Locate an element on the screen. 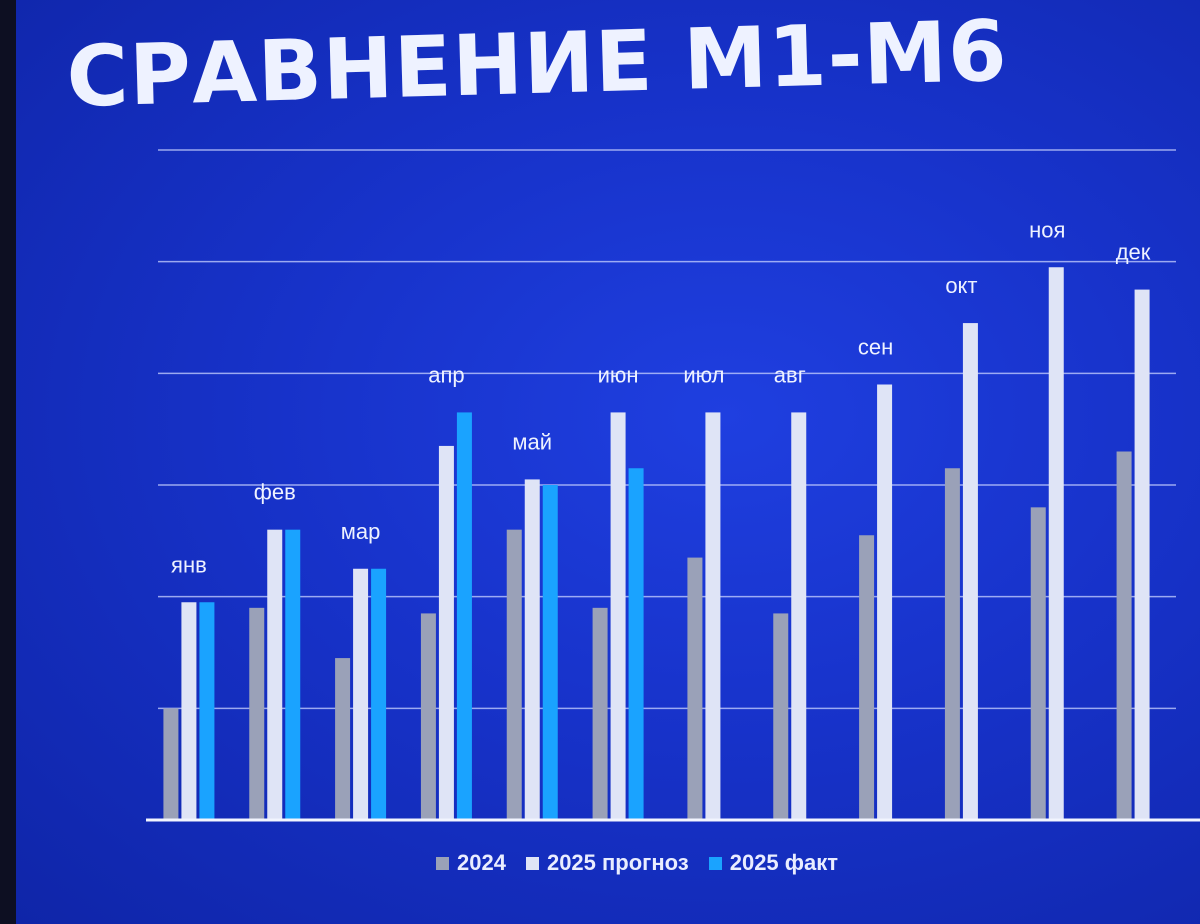 This screenshot has width=1200, height=924. category-label: авг is located at coordinates (790, 374).